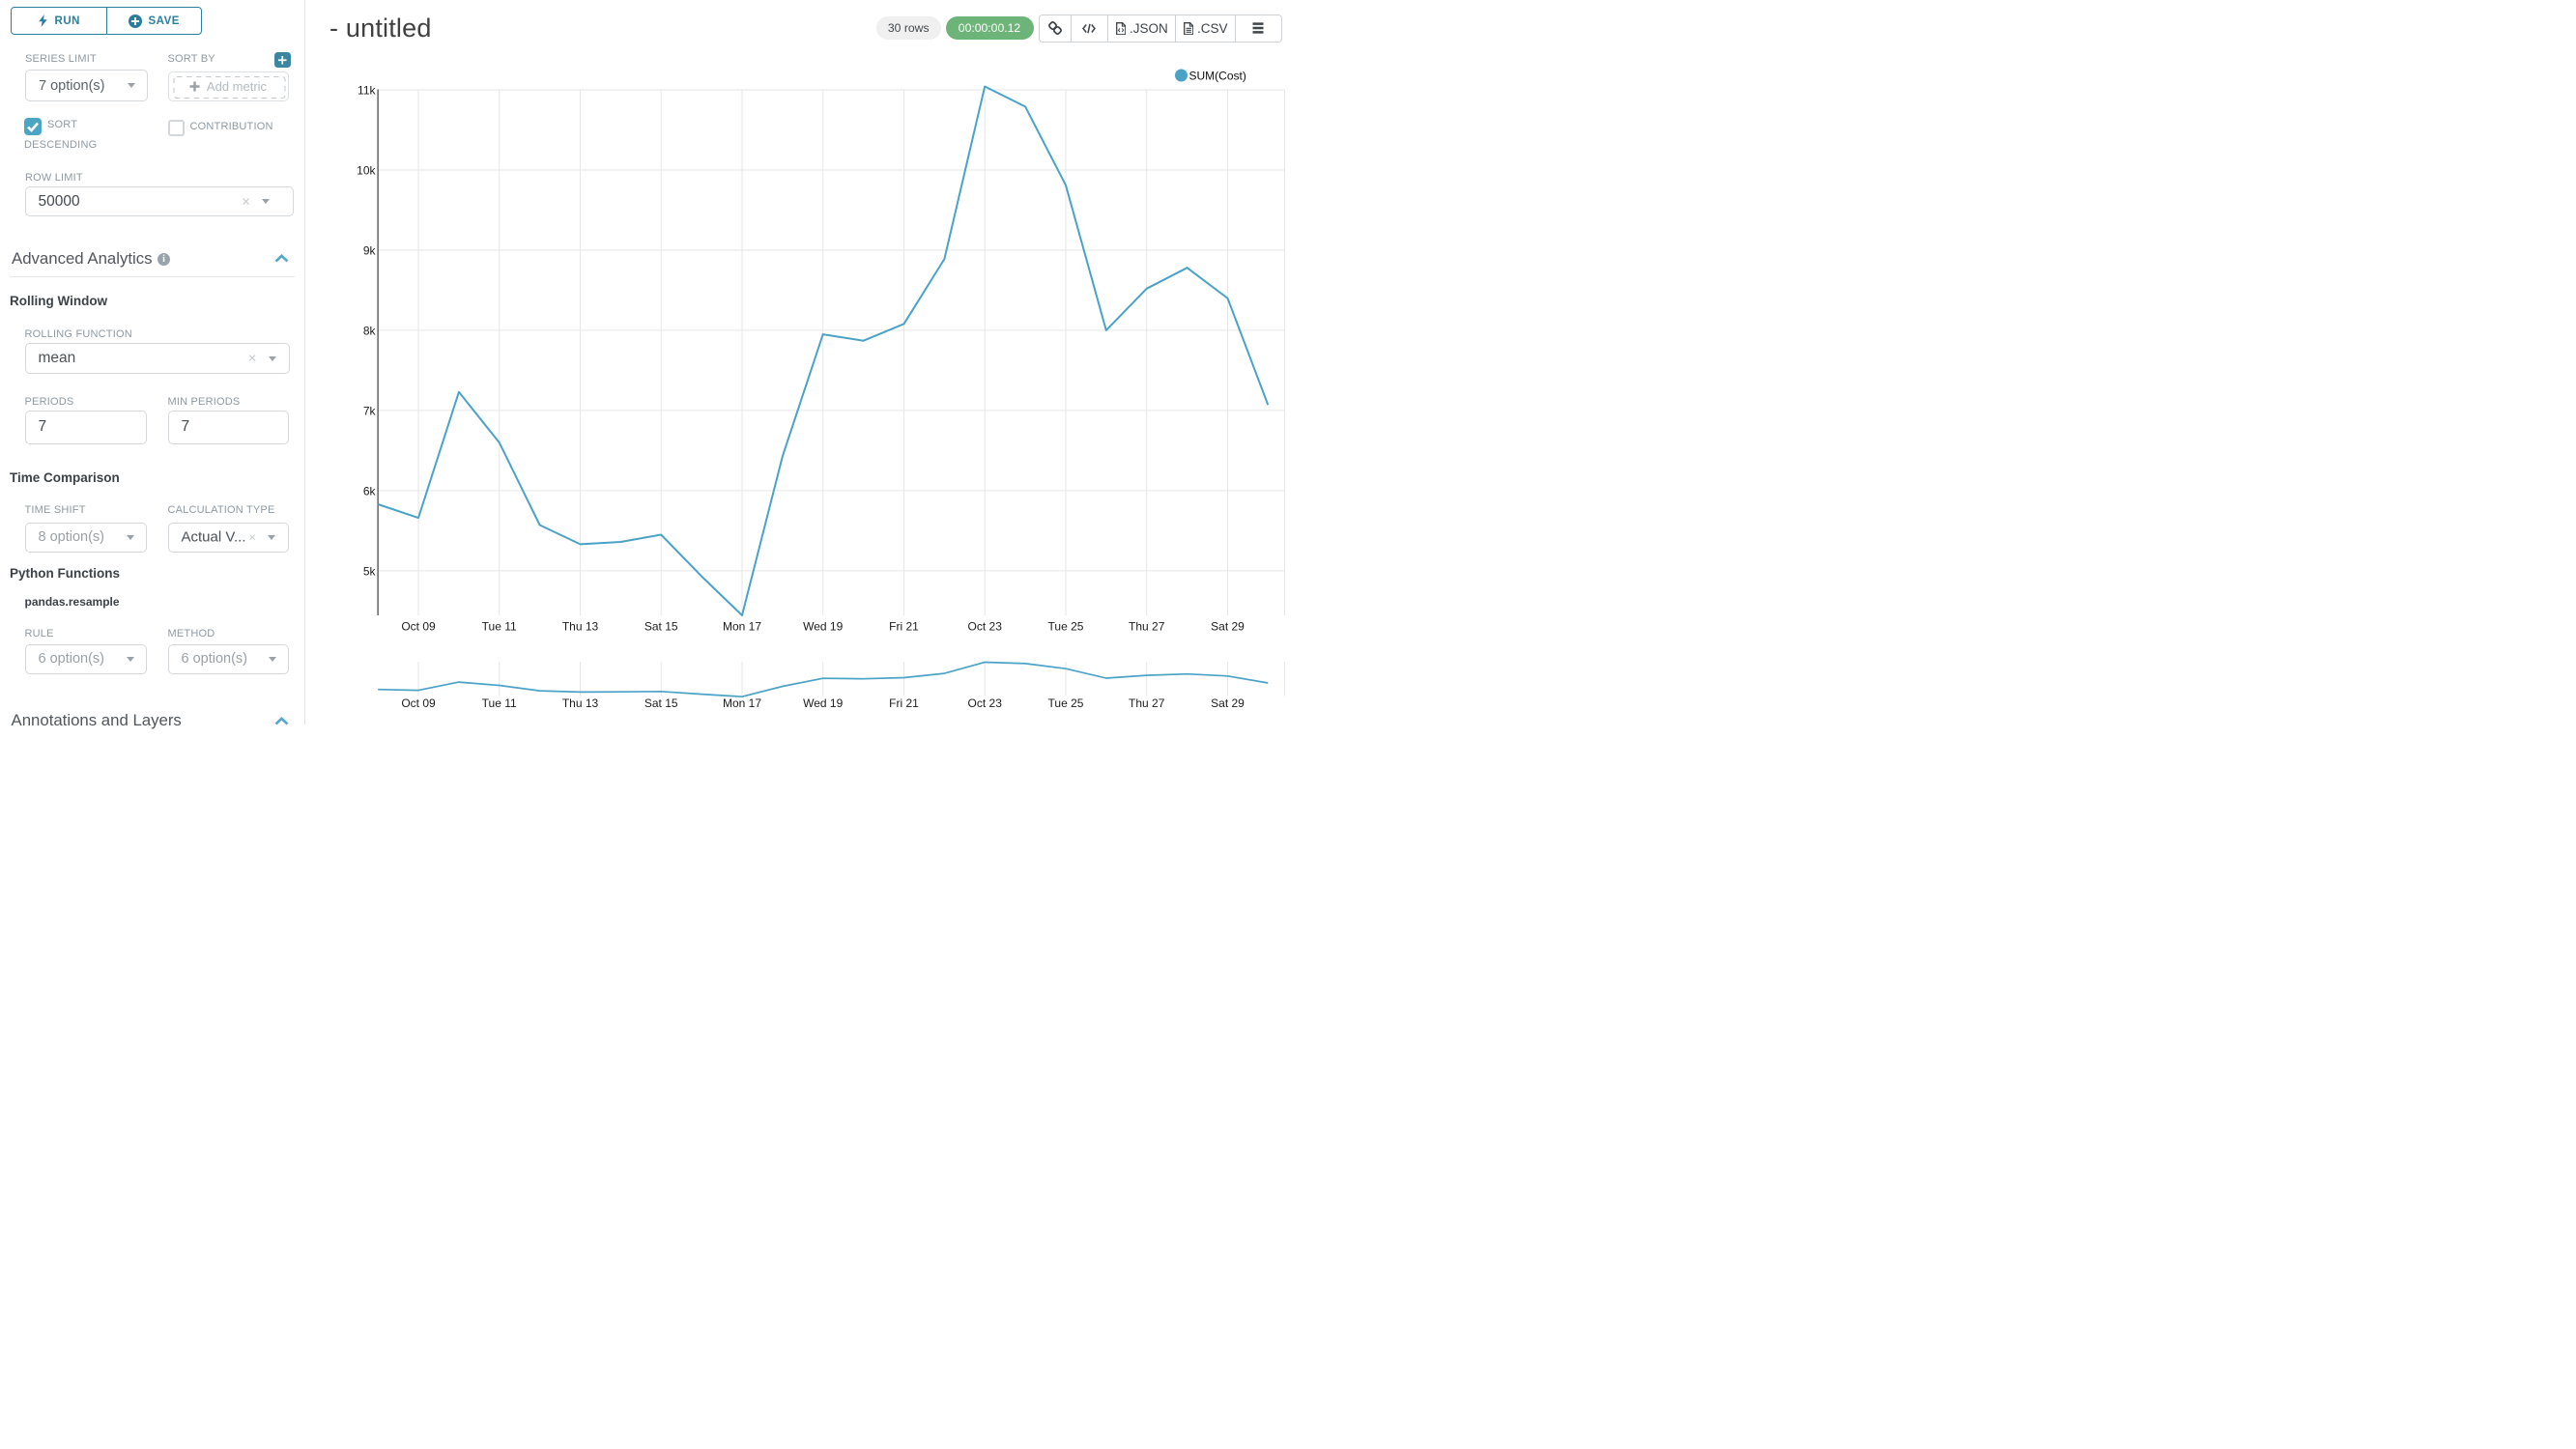 Image resolution: width=2576 pixels, height=1449 pixels. What do you see at coordinates (367, 91) in the screenshot?
I see `svg-text: 11k` at bounding box center [367, 91].